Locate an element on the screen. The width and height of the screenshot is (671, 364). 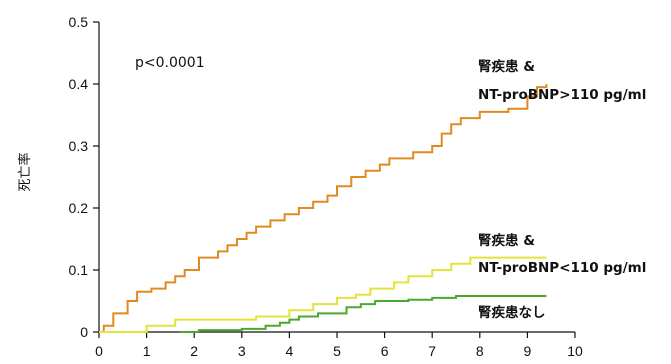
series-label-low-line1: 腎疾患 & is located at coordinates (506, 240).